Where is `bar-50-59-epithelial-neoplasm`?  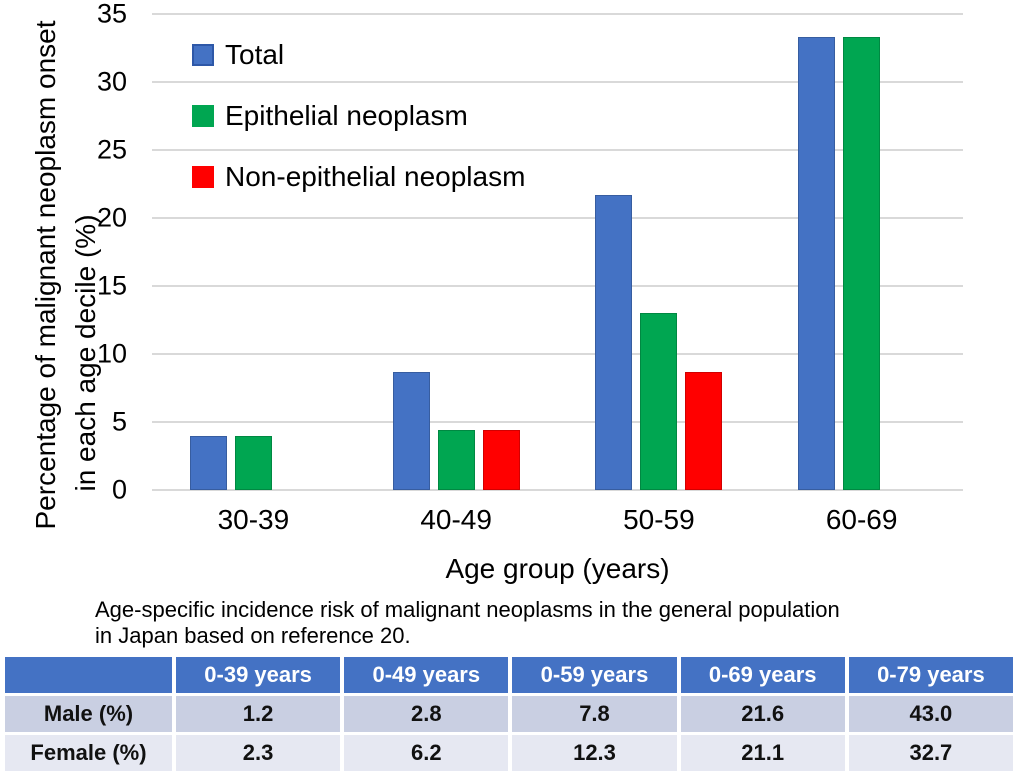
bar-50-59-epithelial-neoplasm is located at coordinates (659, 401).